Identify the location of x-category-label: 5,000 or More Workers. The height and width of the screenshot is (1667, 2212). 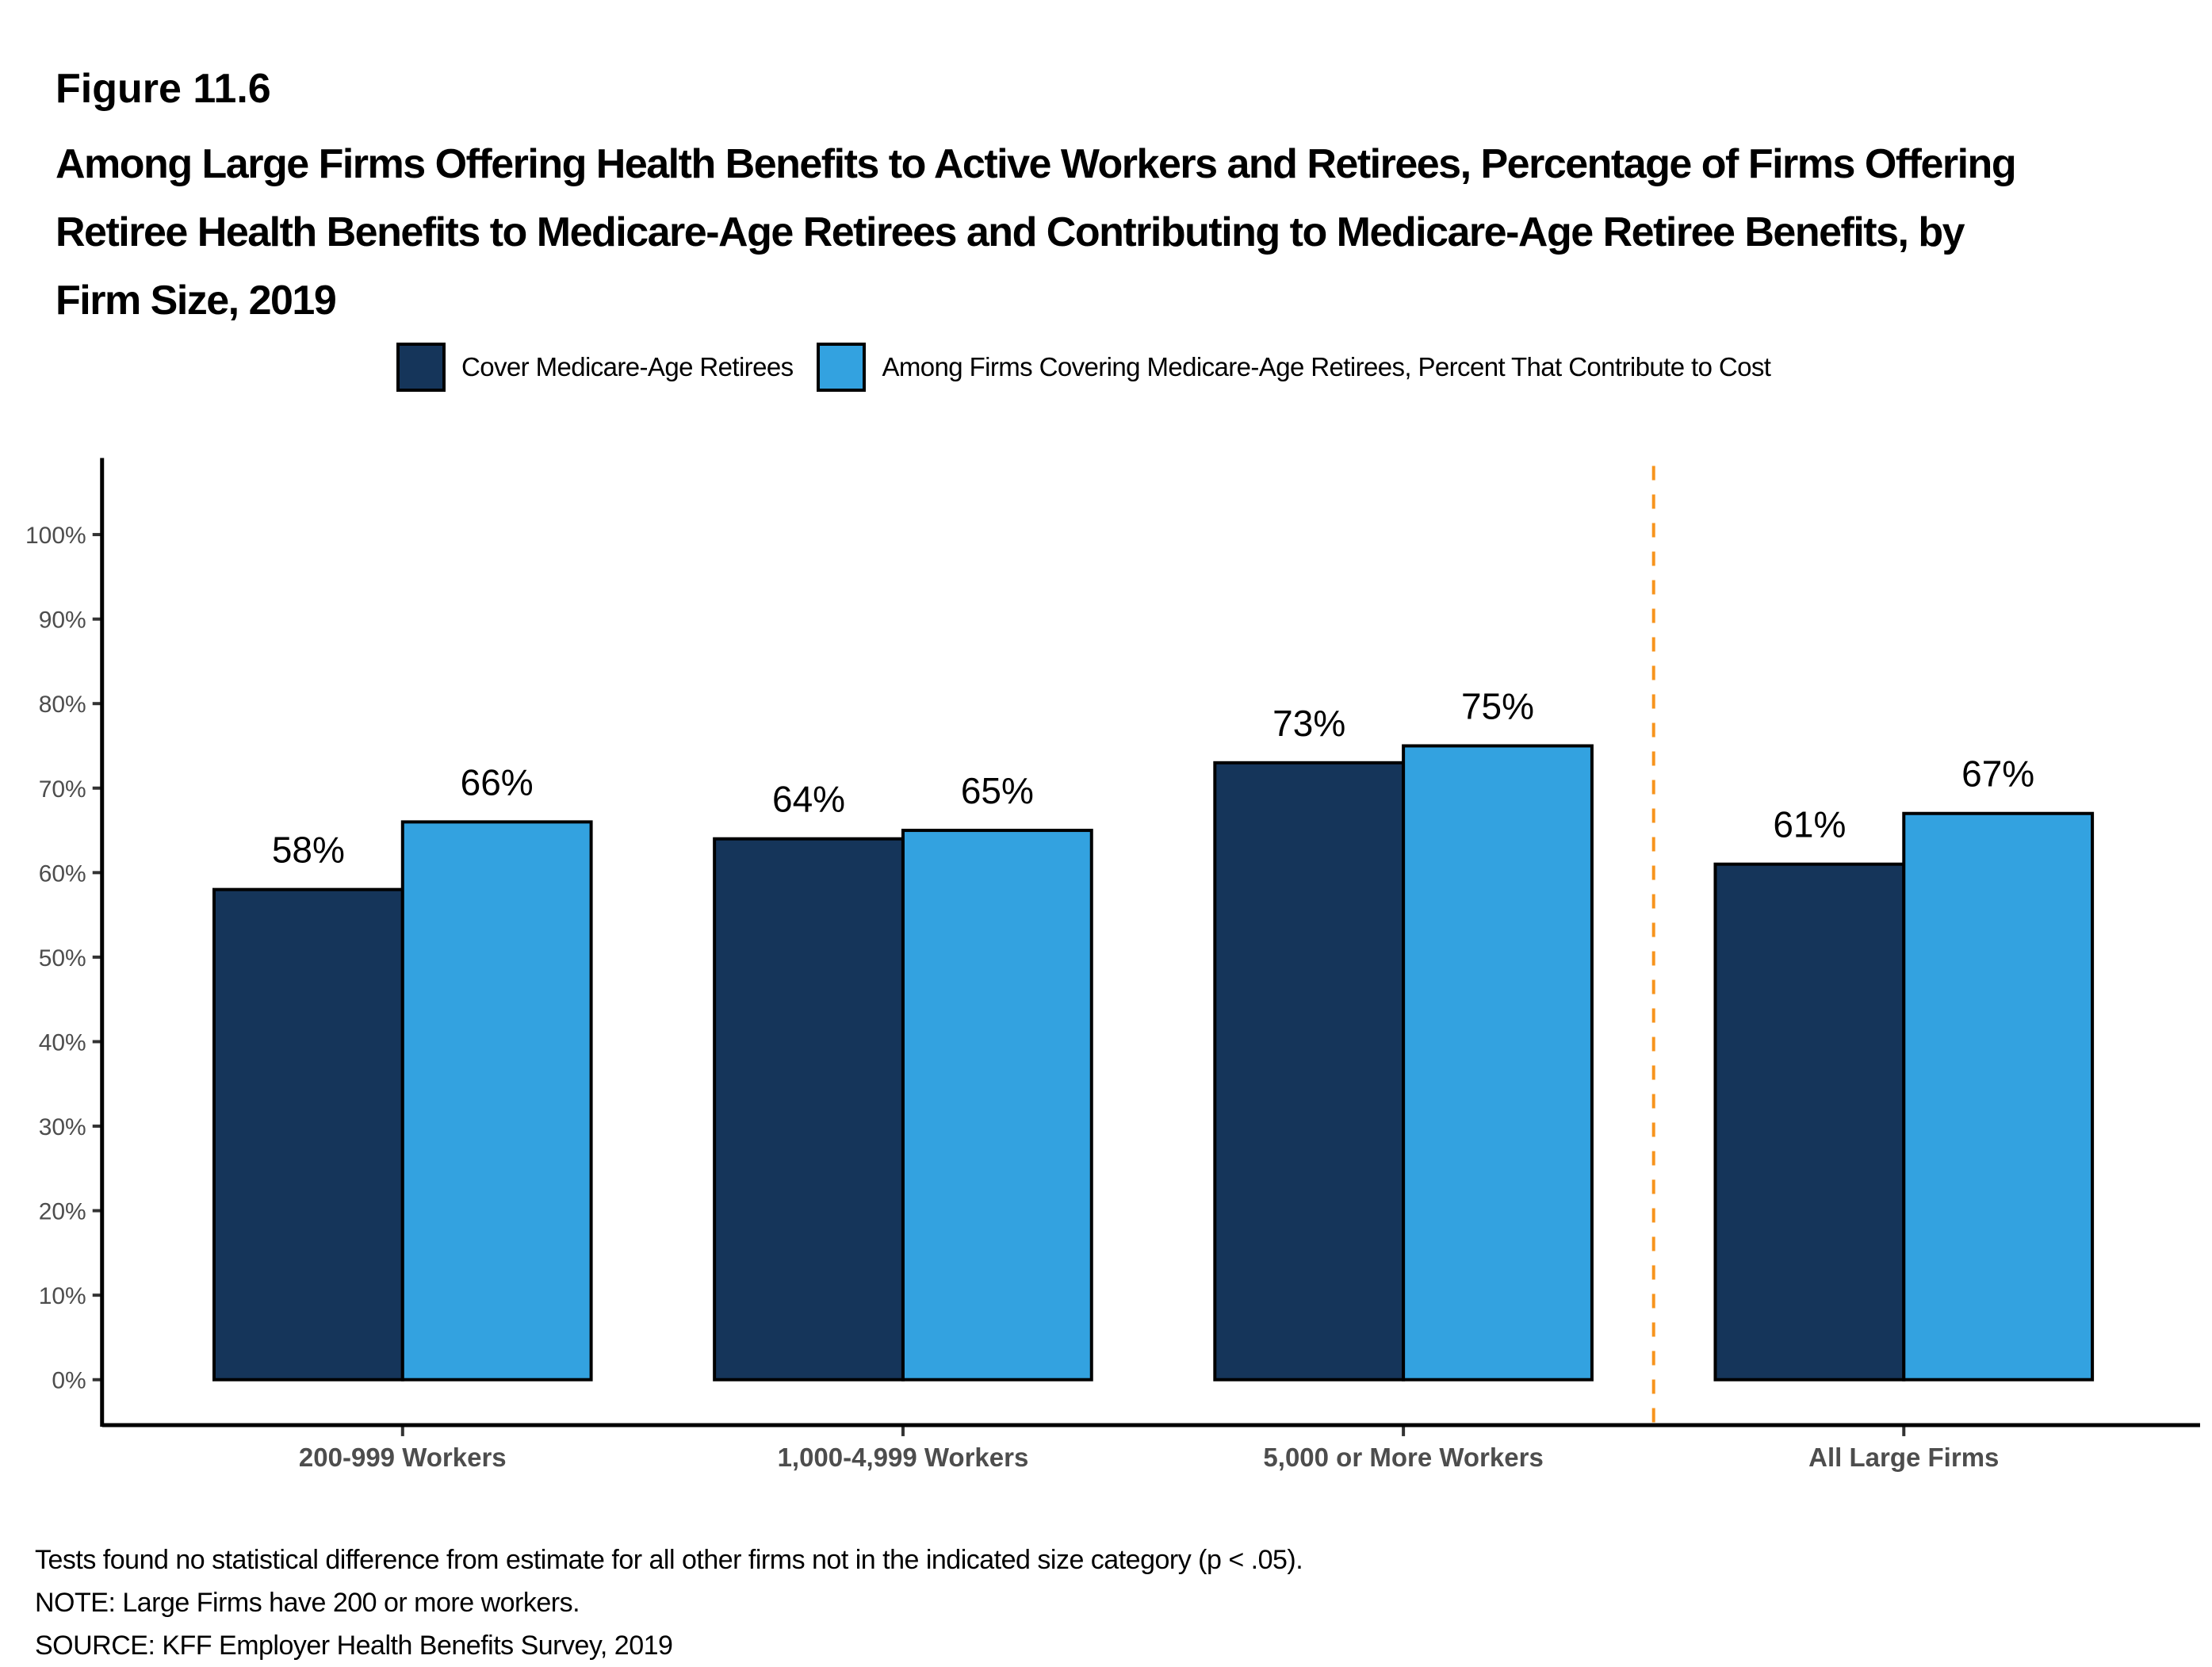
(1403, 1457).